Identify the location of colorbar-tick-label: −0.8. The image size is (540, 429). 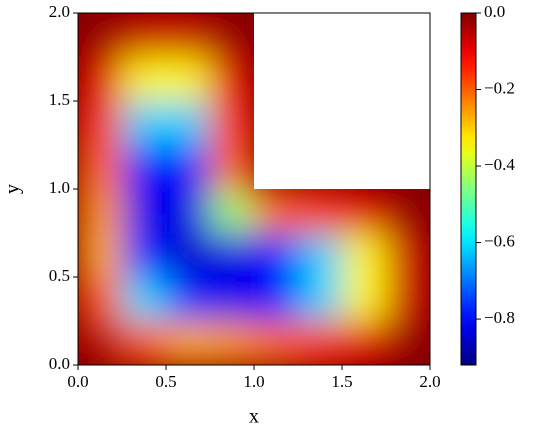
(499, 317).